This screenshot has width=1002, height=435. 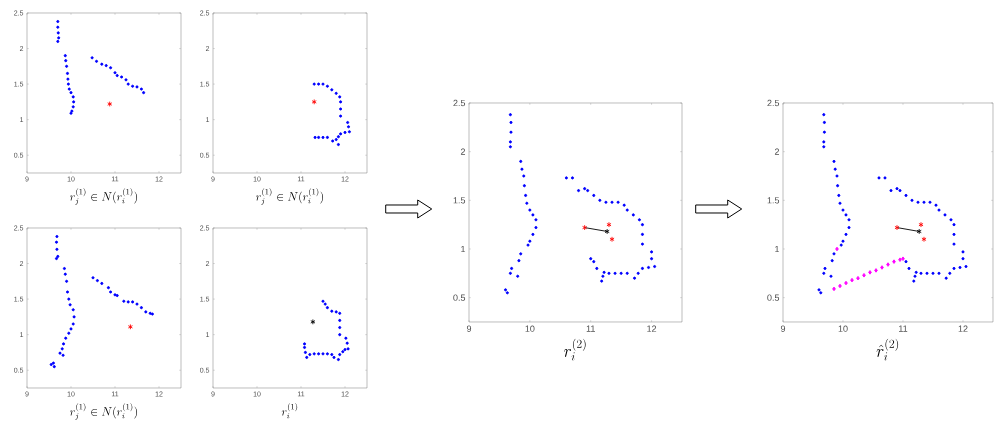 I want to click on x-axis-title: $\hat{r}_i^{(2)}$, so click(x=887, y=349).